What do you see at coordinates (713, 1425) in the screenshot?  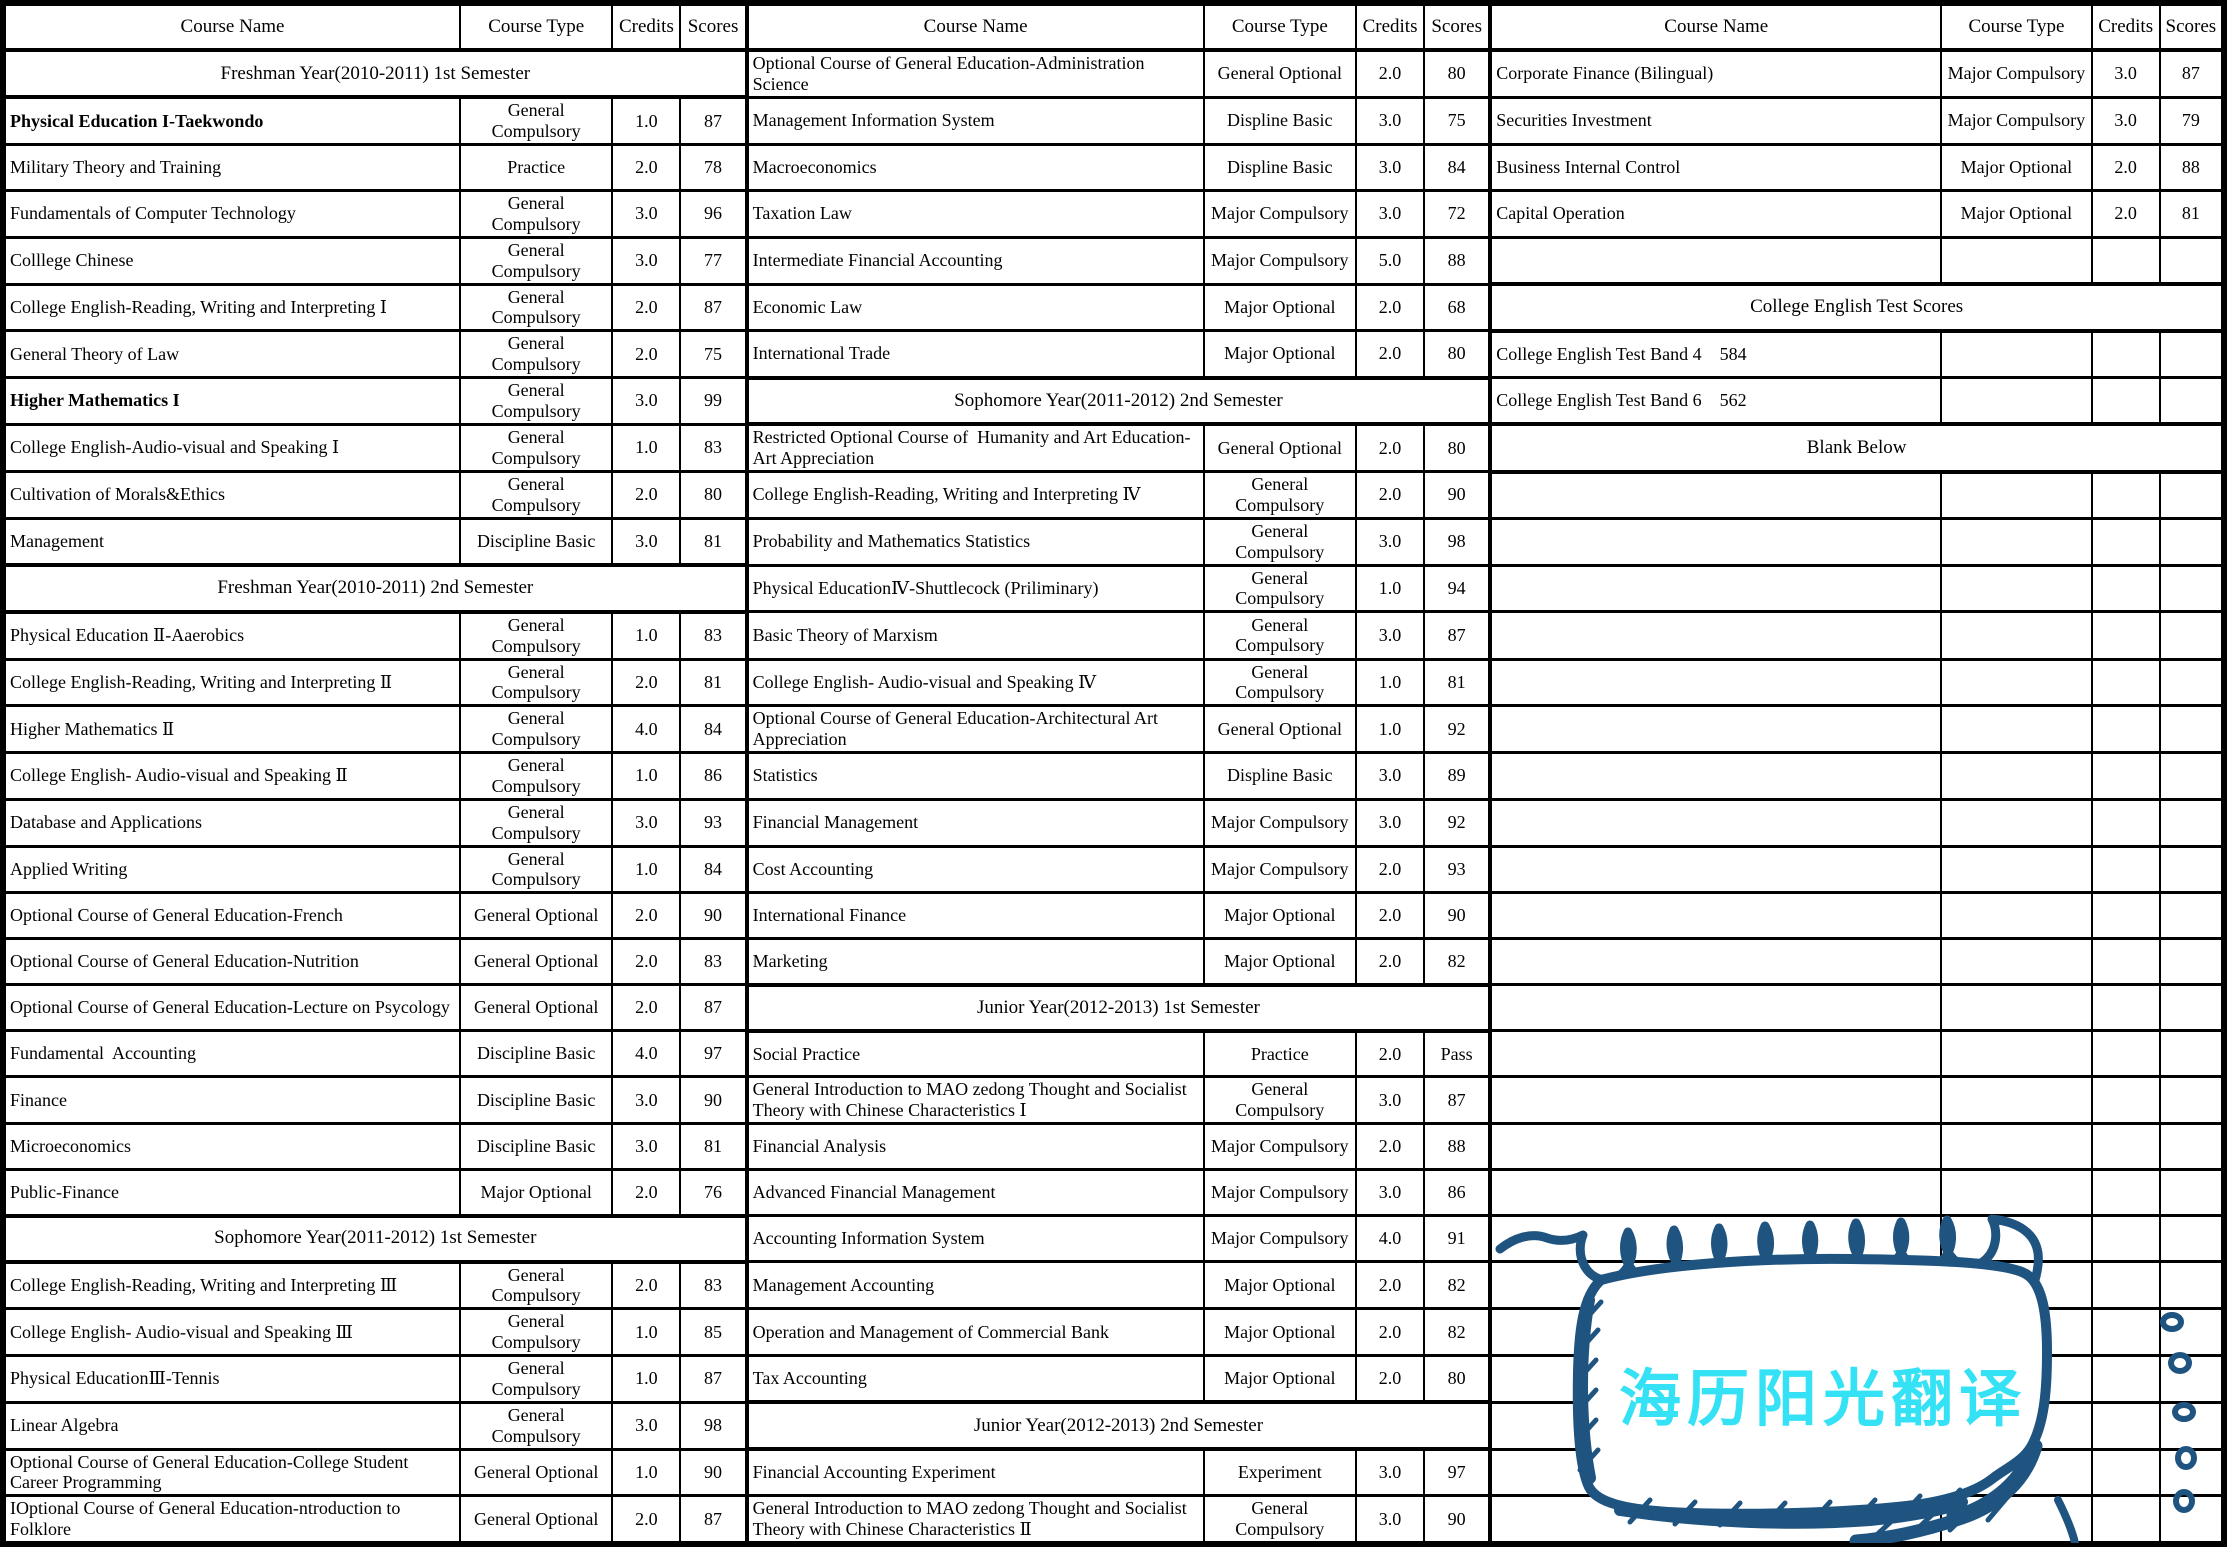 I see `scores-cell: 98` at bounding box center [713, 1425].